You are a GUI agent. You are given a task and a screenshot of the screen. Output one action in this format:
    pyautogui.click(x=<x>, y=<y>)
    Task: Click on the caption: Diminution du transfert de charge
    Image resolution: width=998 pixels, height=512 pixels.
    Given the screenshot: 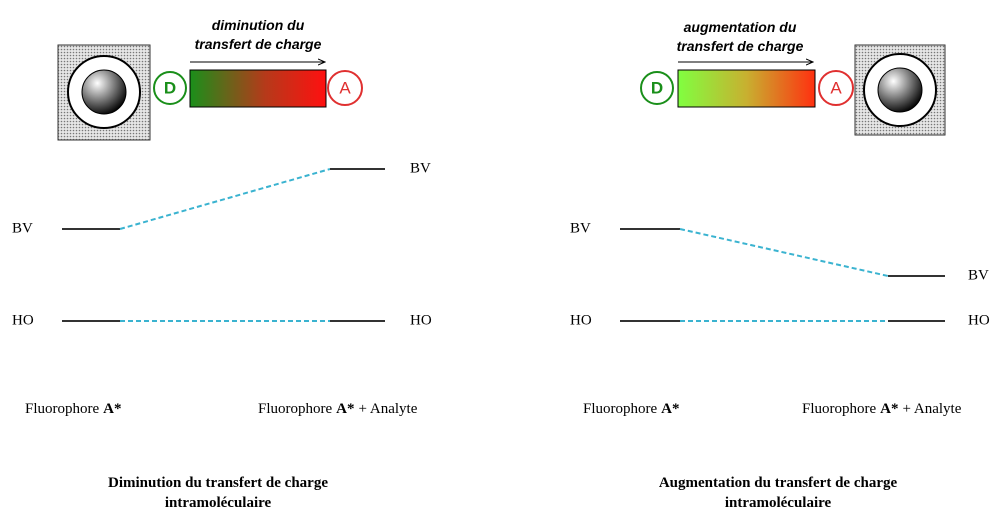 What is the action you would take?
    pyautogui.click(x=218, y=483)
    